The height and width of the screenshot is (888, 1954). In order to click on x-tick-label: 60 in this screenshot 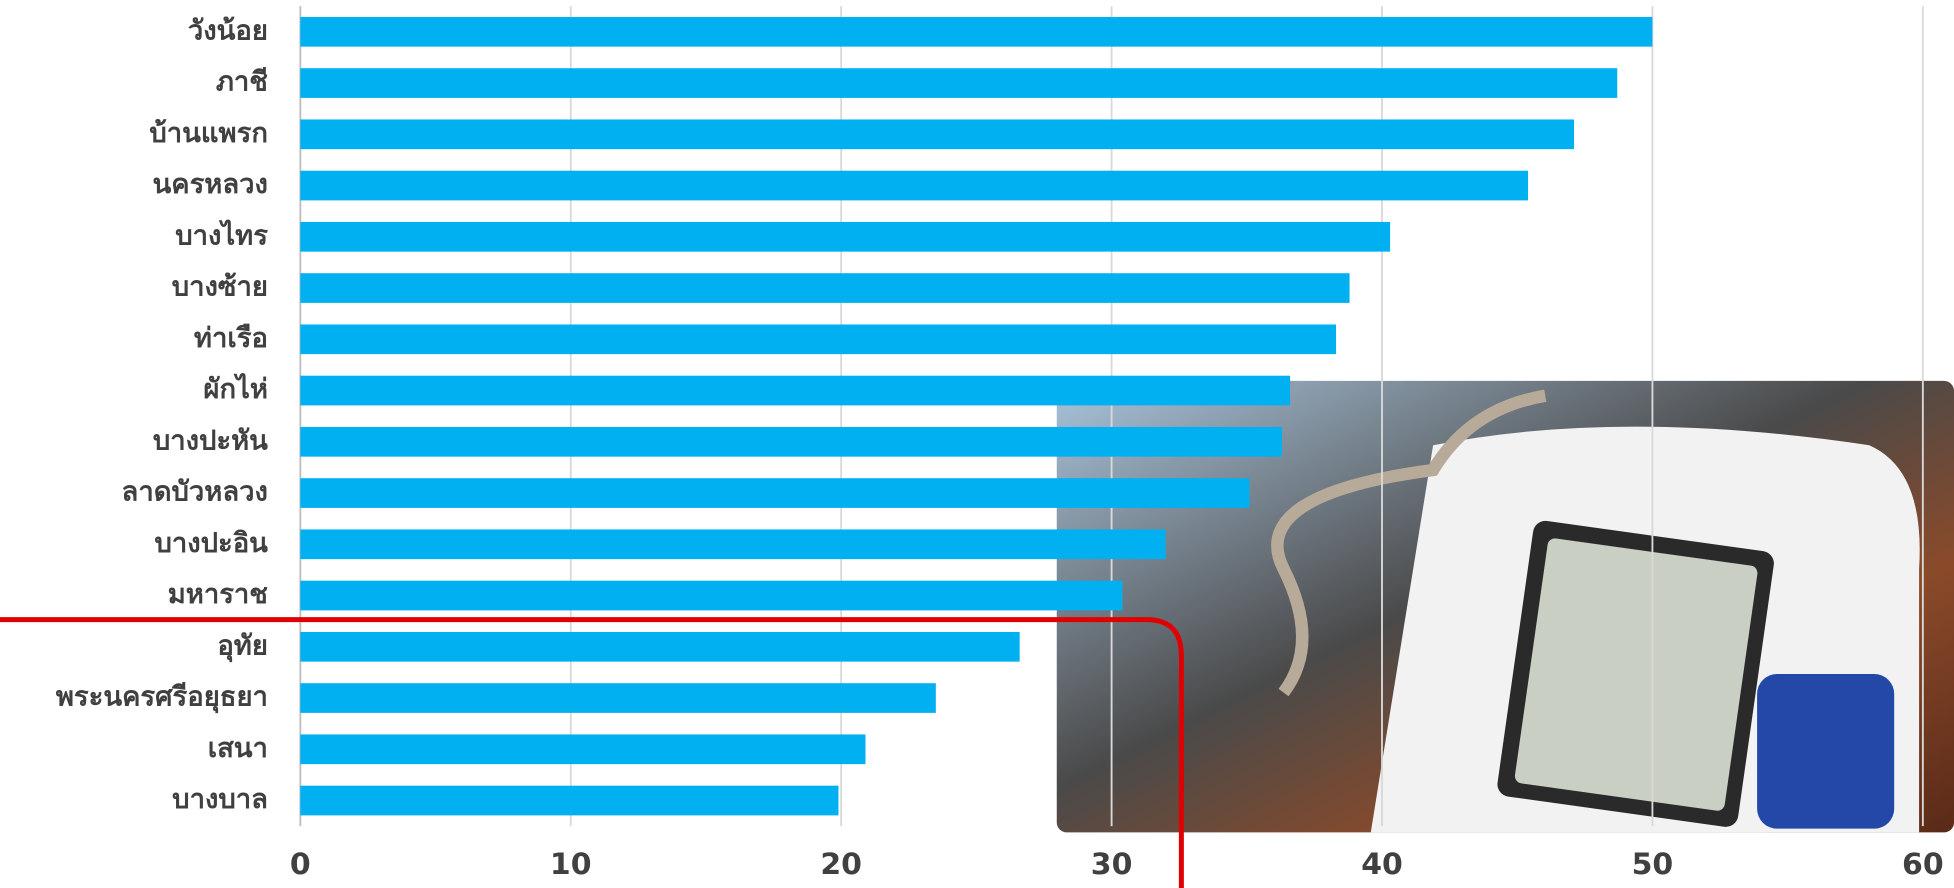, I will do `click(1923, 864)`.